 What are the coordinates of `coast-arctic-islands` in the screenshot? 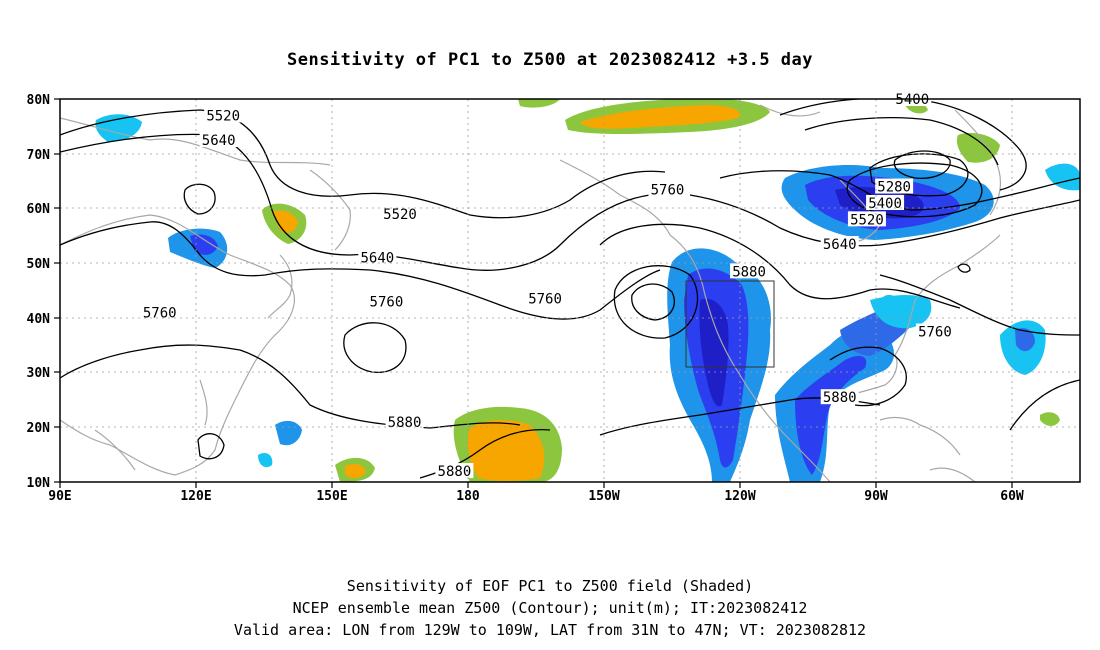 It's located at (790, 110).